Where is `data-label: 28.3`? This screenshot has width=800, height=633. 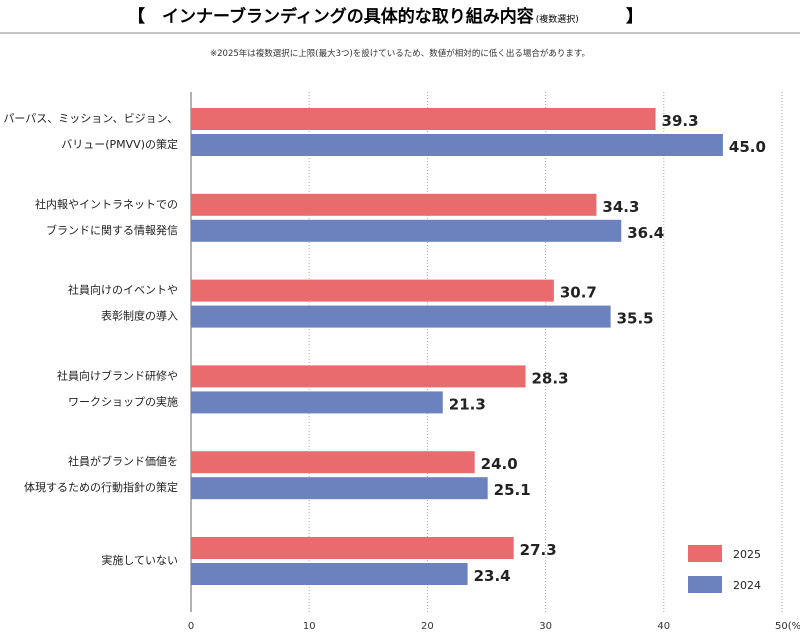
data-label: 28.3 is located at coordinates (550, 378).